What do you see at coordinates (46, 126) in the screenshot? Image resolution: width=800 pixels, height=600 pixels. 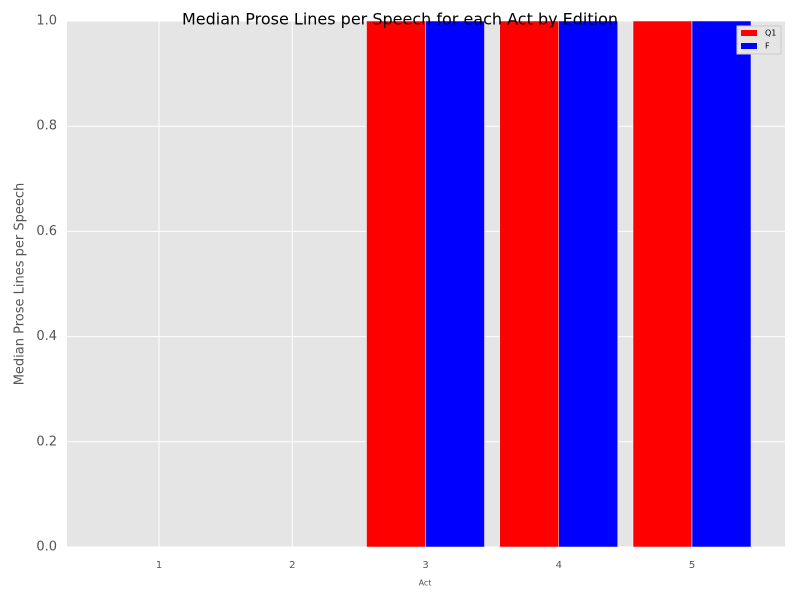 I see `y-tick-label: 0.8` at bounding box center [46, 126].